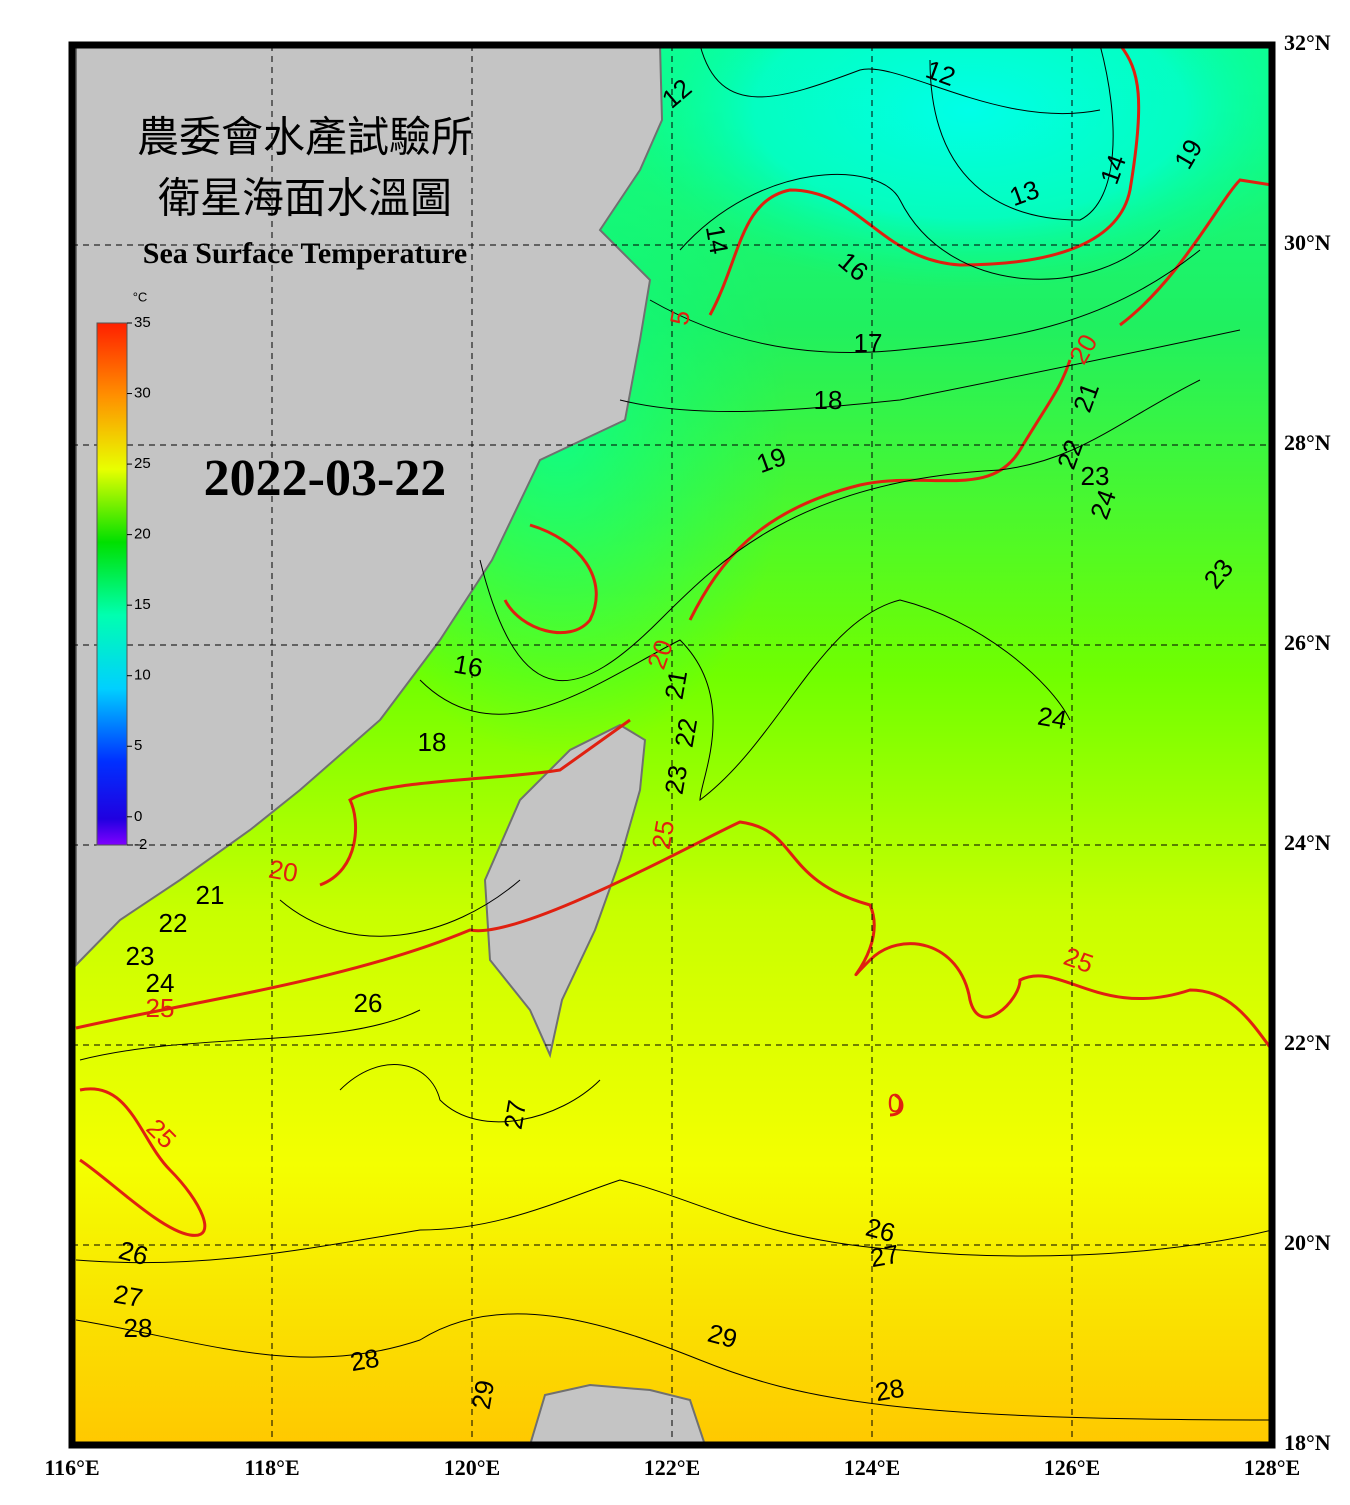 This screenshot has width=1350, height=1505. Describe the element at coordinates (565, 891) in the screenshot. I see `taiwan` at that location.